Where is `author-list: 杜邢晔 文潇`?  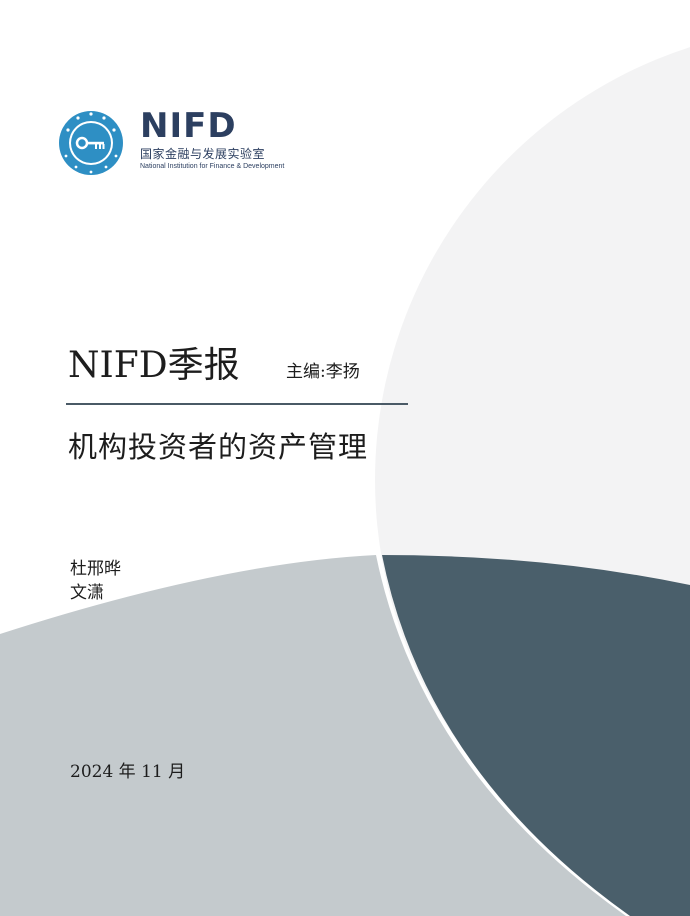 author-list: 杜邢晔 文潇 is located at coordinates (95, 581).